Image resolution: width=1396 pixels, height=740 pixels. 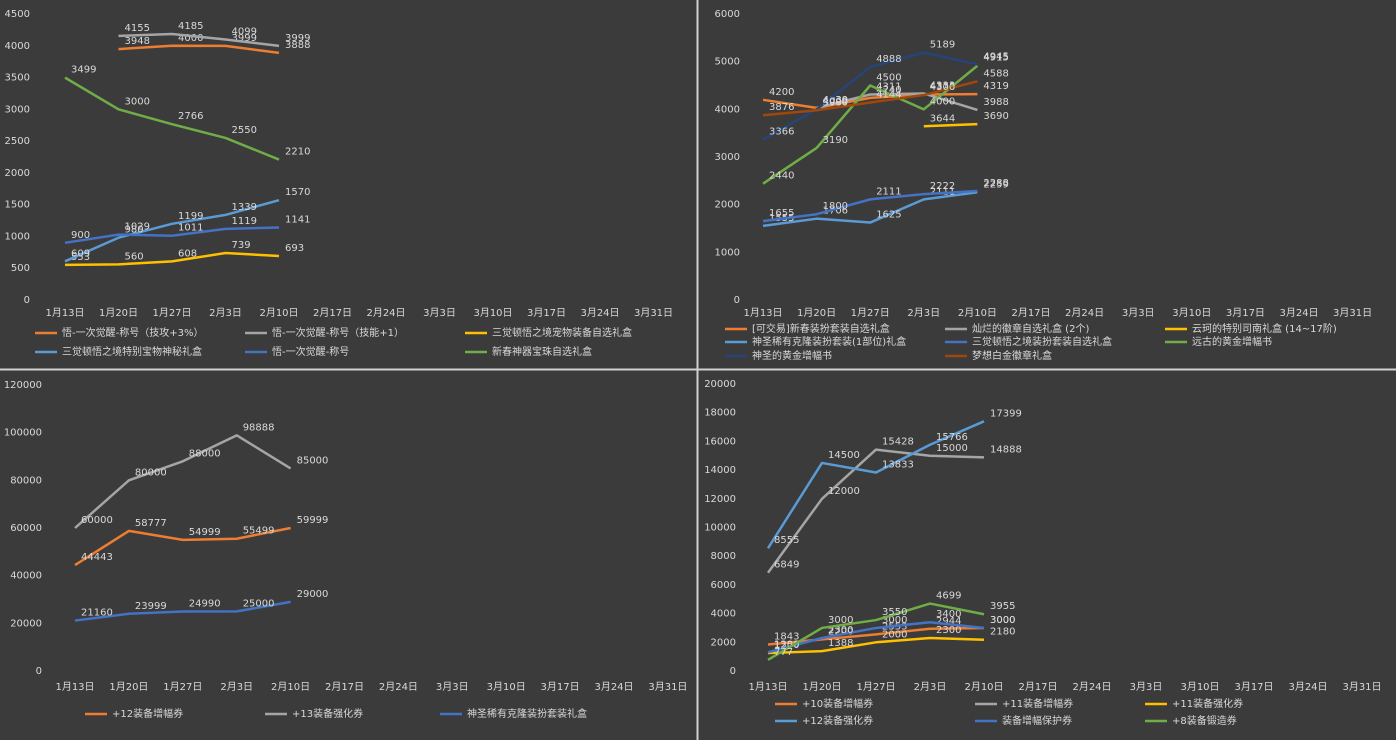 What do you see at coordinates (898, 442) in the screenshot?
I see `data-label: 15428` at bounding box center [898, 442].